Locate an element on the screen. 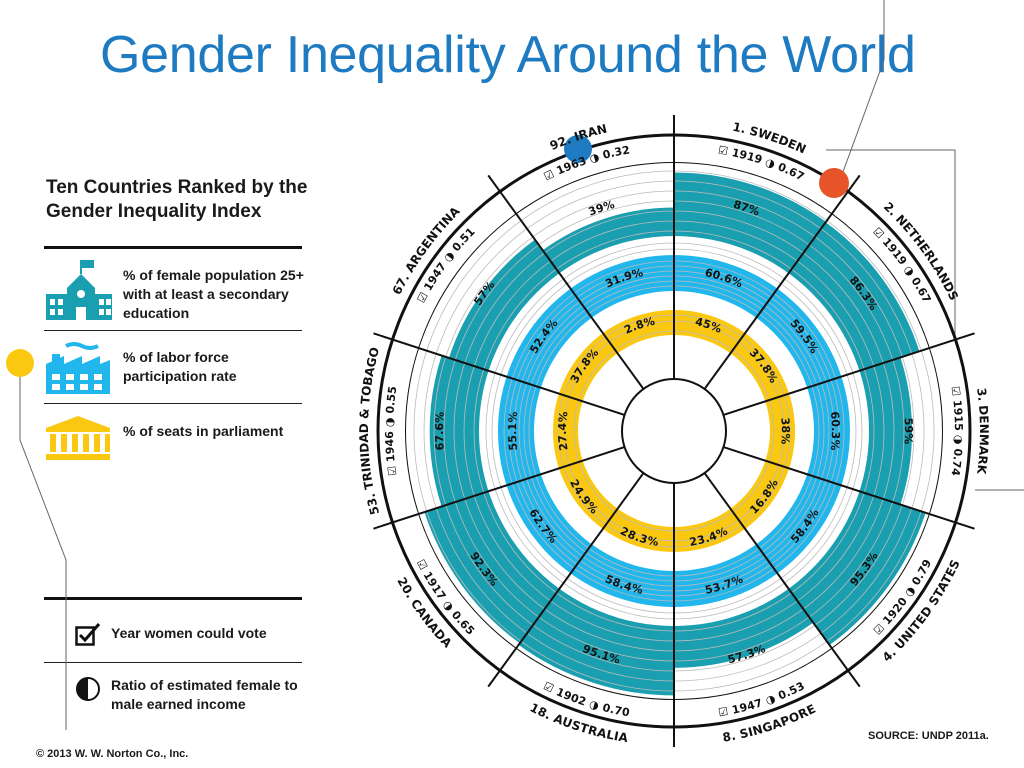  labor-value-label: 60.3% is located at coordinates (835, 431).